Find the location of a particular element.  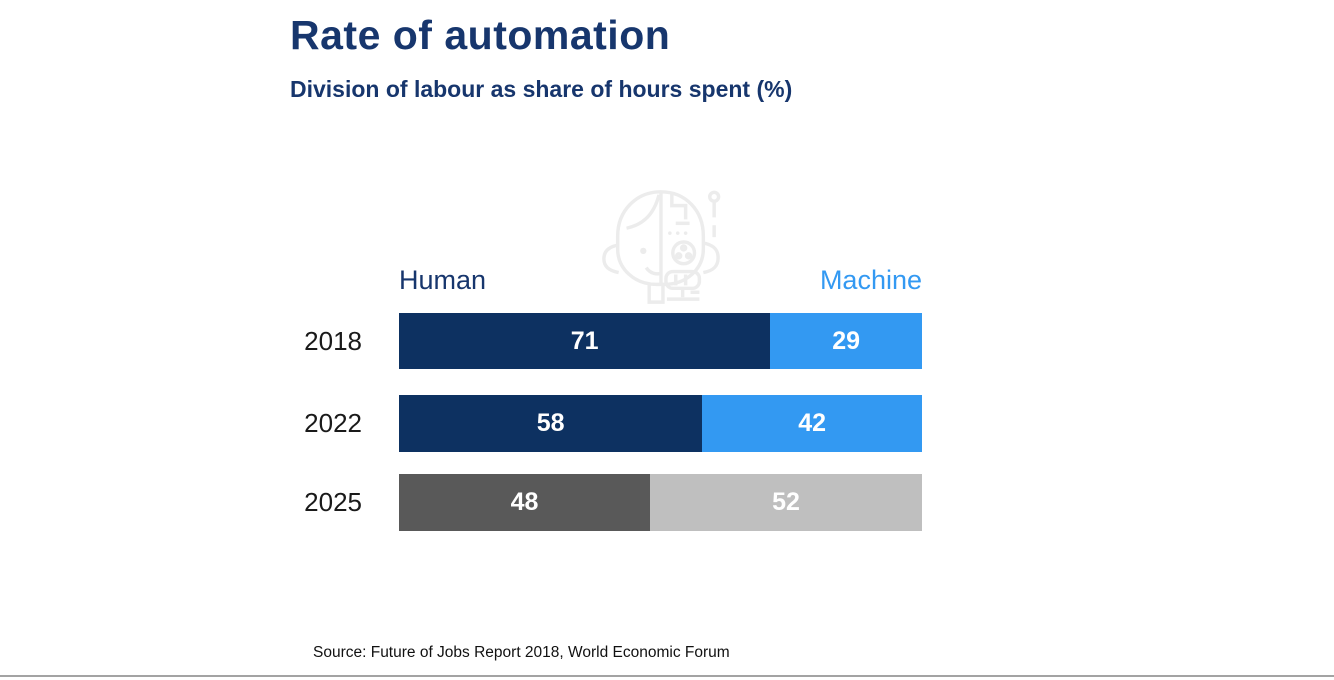

bar-value-human: 58 is located at coordinates (550, 423).